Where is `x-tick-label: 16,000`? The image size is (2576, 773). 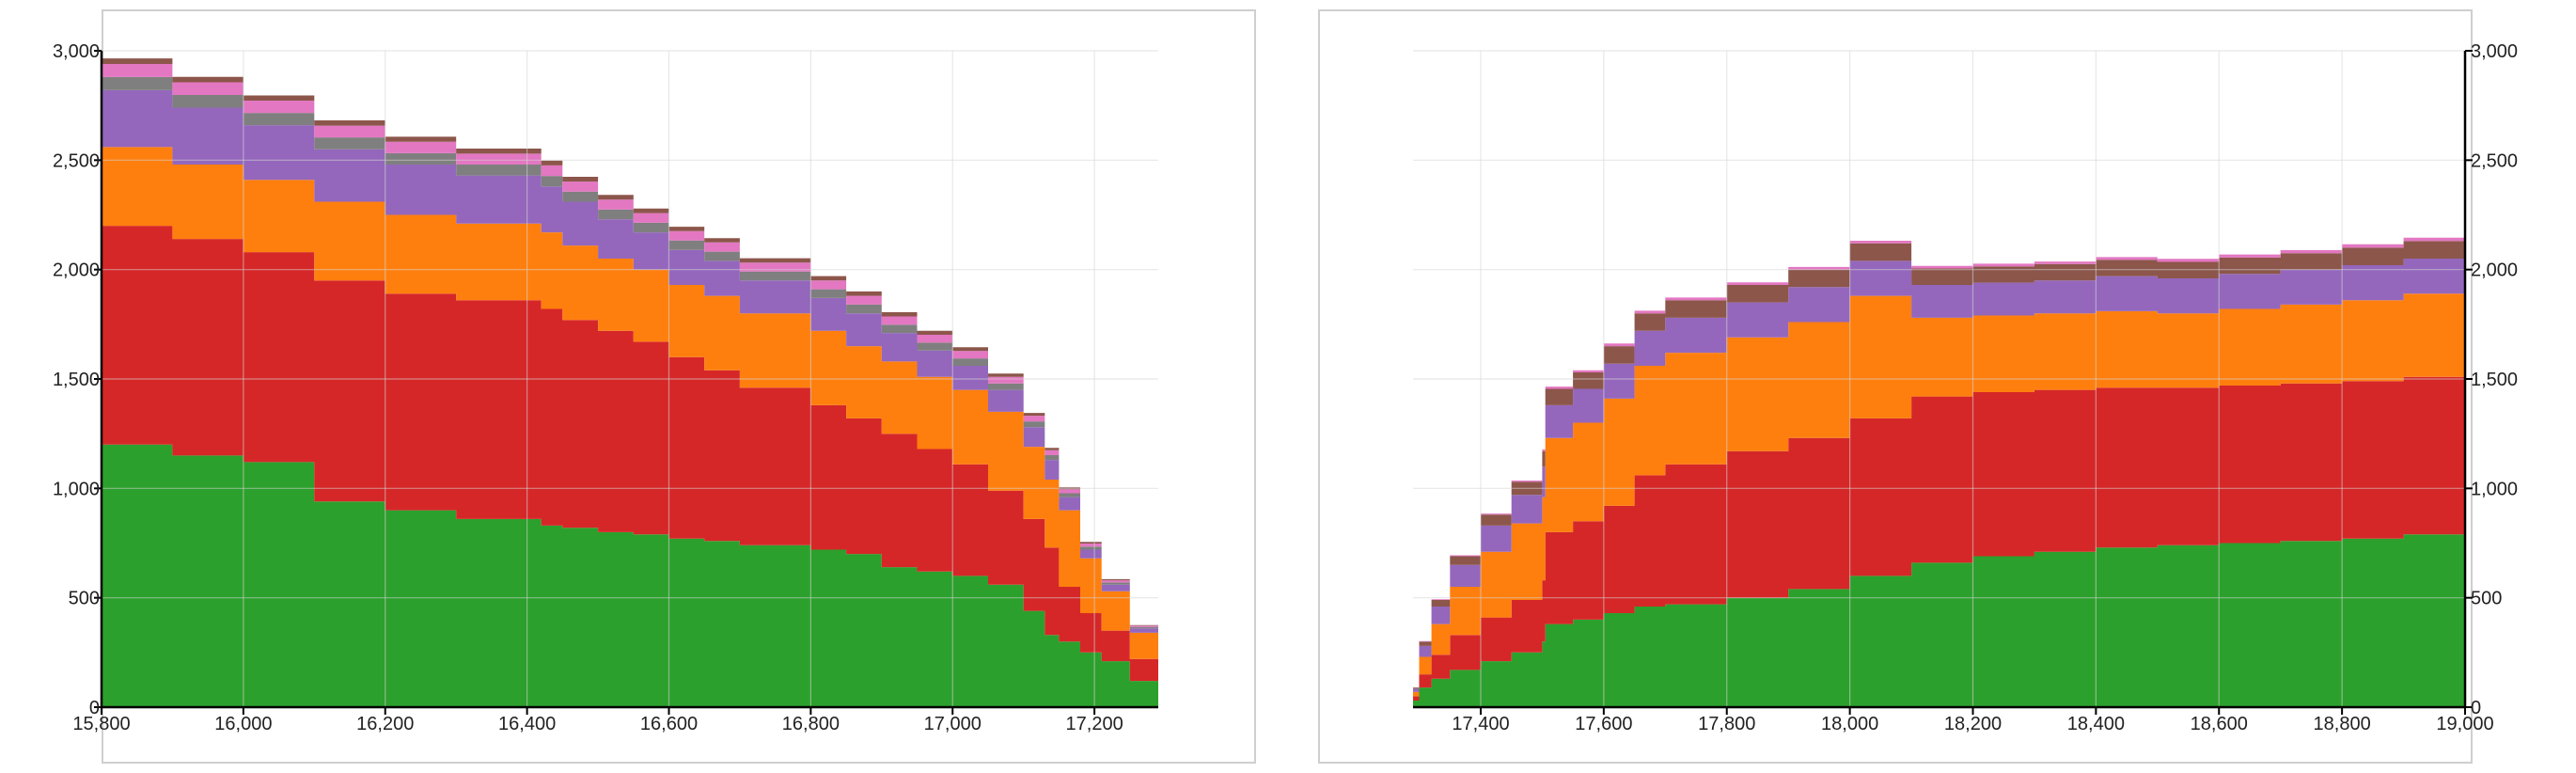 x-tick-label: 16,000 is located at coordinates (243, 724).